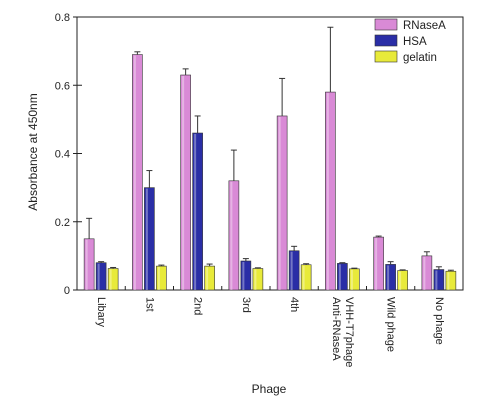 The width and height of the screenshot is (481, 401). What do you see at coordinates (62, 86) in the screenshot?
I see `y-tick-label: 0.6` at bounding box center [62, 86].